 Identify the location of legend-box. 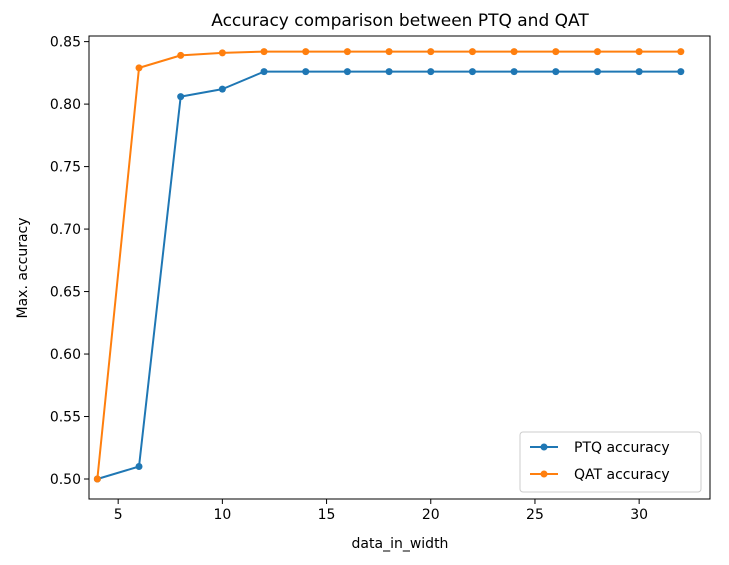
(610, 462).